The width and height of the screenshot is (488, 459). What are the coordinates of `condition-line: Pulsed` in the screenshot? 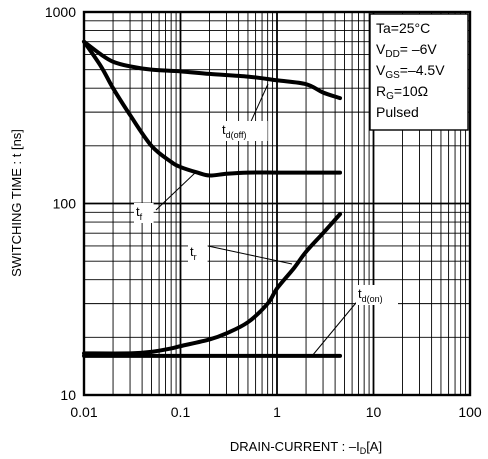 It's located at (397, 112).